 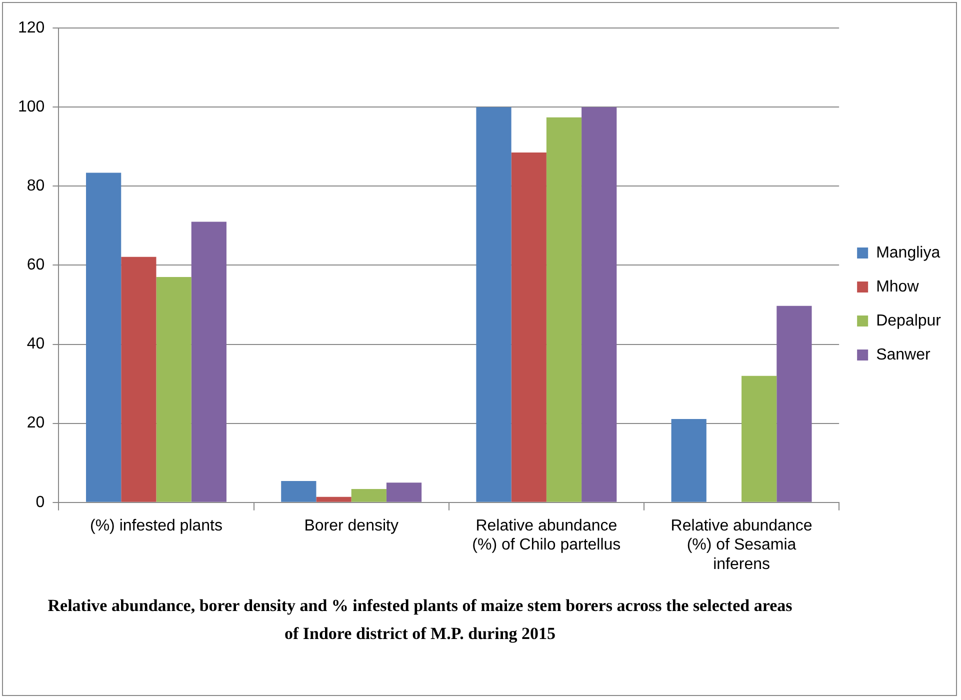 What do you see at coordinates (31, 27) in the screenshot?
I see `y-tick-label: 120` at bounding box center [31, 27].